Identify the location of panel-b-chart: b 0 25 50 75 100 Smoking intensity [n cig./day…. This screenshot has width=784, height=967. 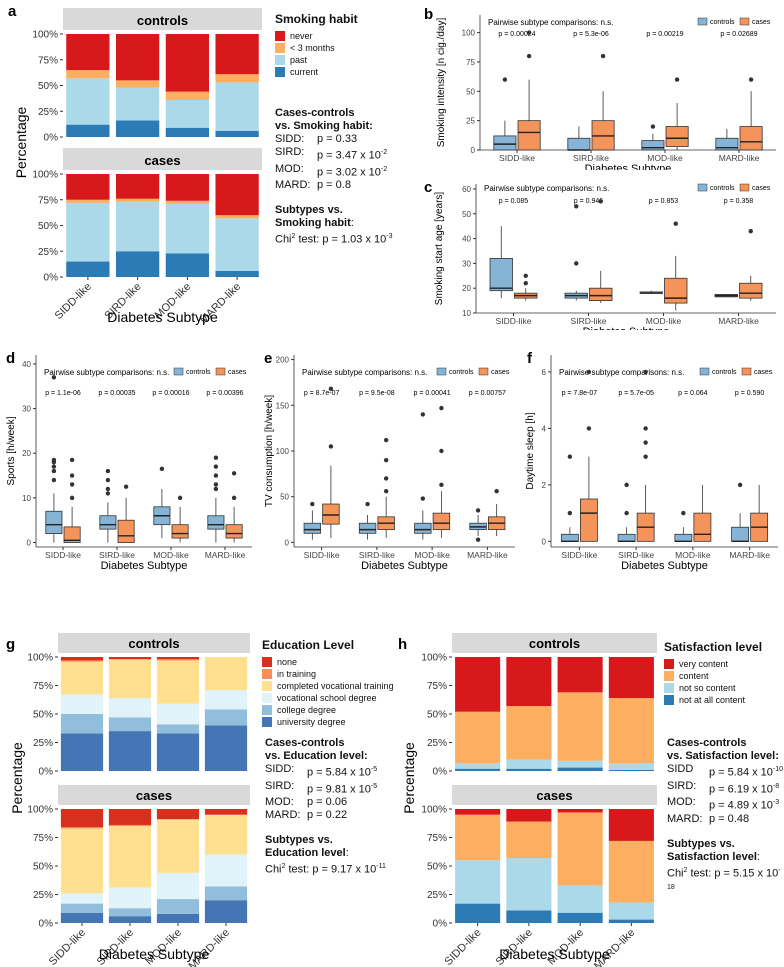
(600, 88).